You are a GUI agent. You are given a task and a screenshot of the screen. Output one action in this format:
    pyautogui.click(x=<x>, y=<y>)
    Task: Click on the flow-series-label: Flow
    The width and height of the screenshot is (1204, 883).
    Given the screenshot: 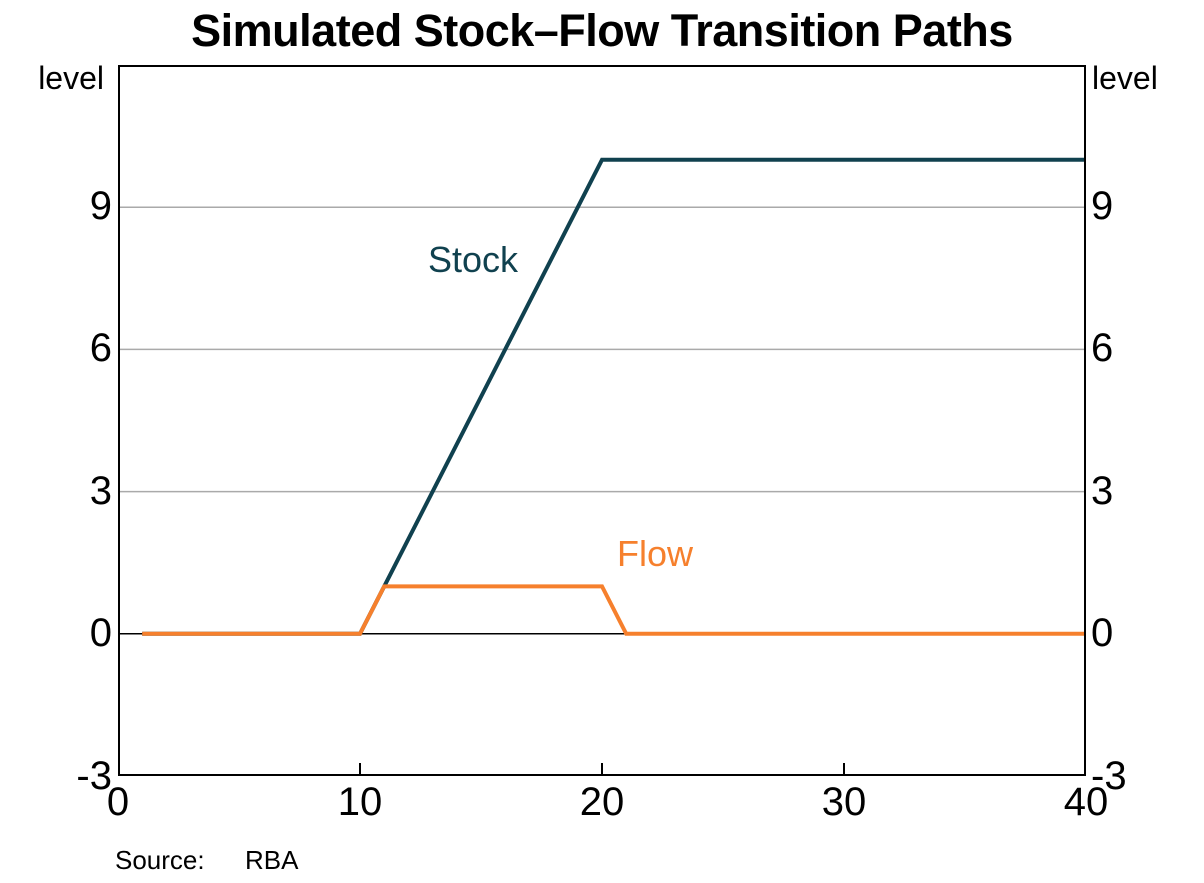 What is the action you would take?
    pyautogui.click(x=655, y=553)
    